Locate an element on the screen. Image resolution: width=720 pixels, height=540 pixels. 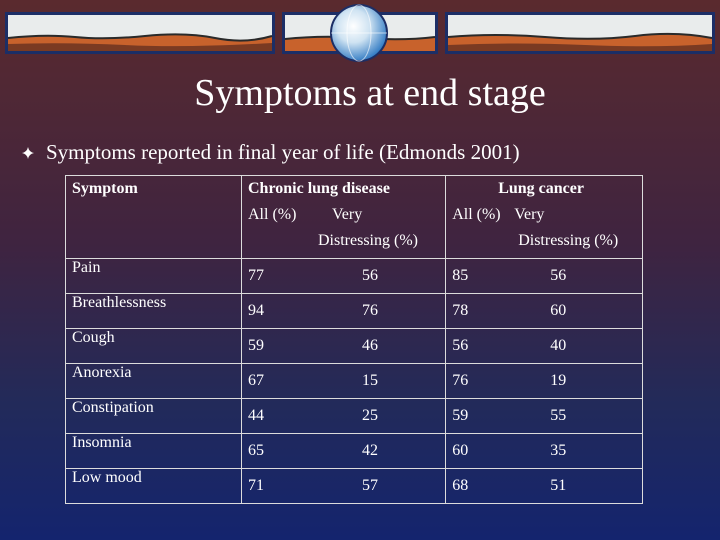
header-lung-all: All (%) is located at coordinates (476, 214).